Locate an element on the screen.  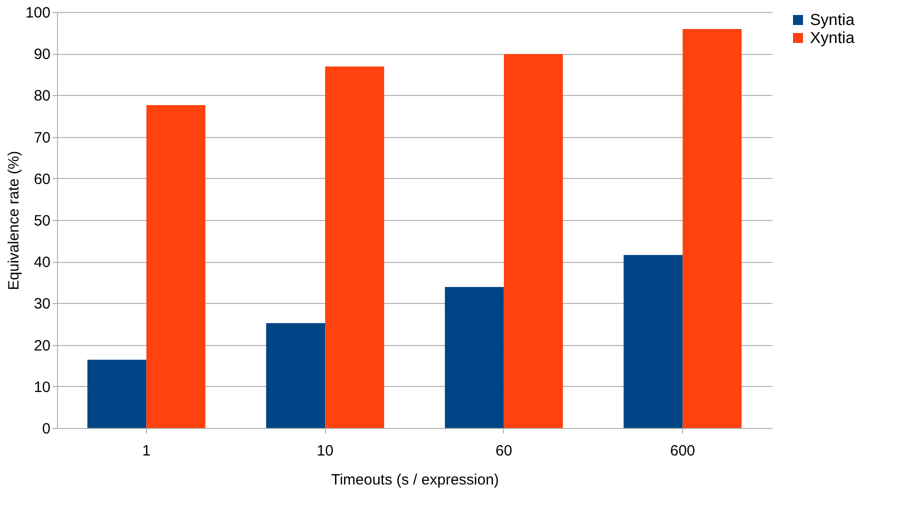
y-tick-label: 30 is located at coordinates (42, 304).